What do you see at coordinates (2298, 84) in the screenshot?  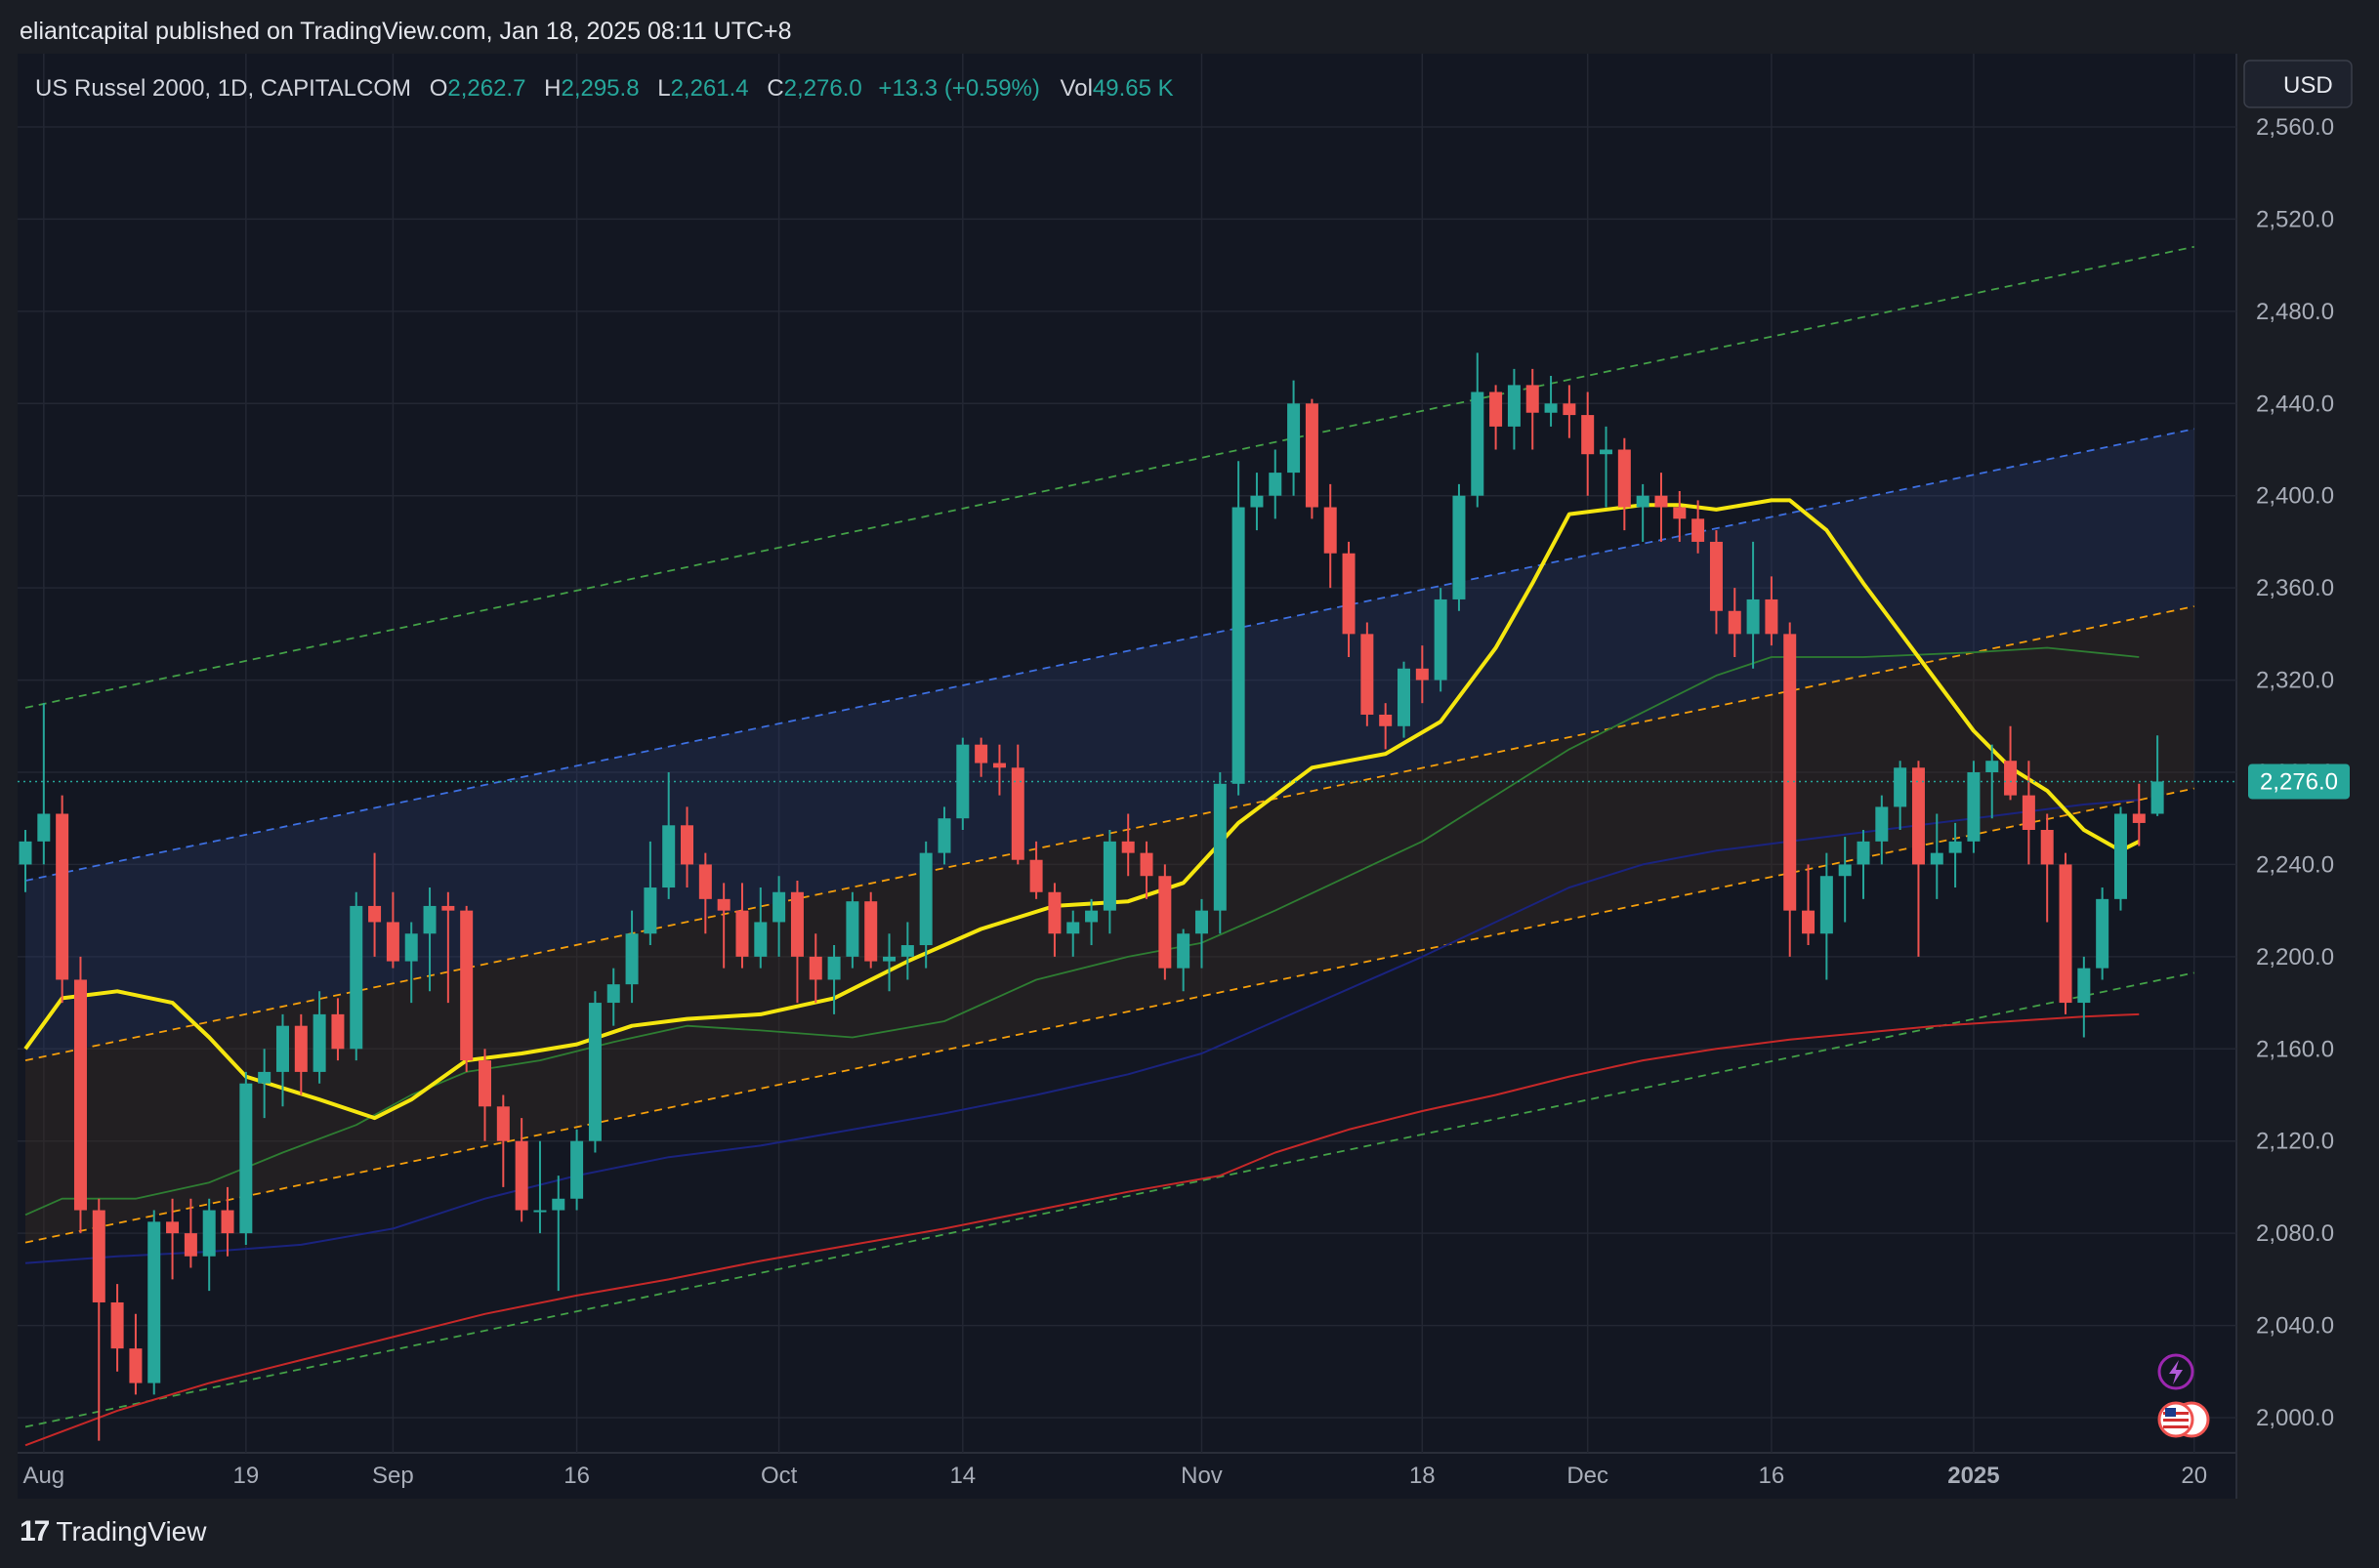 I see `currency-button` at bounding box center [2298, 84].